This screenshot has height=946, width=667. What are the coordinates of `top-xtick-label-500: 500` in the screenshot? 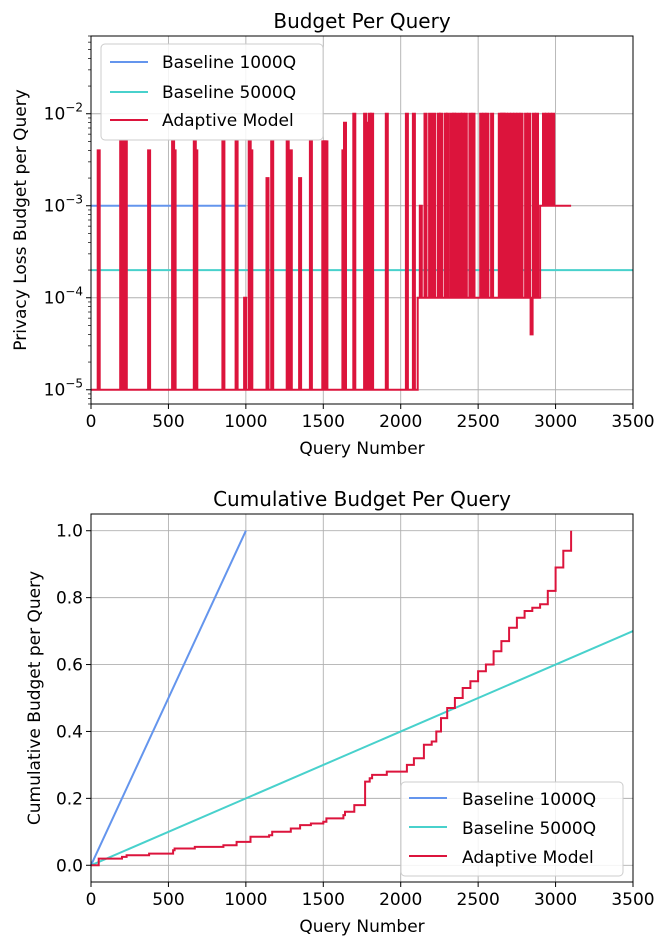 It's located at (168, 422).